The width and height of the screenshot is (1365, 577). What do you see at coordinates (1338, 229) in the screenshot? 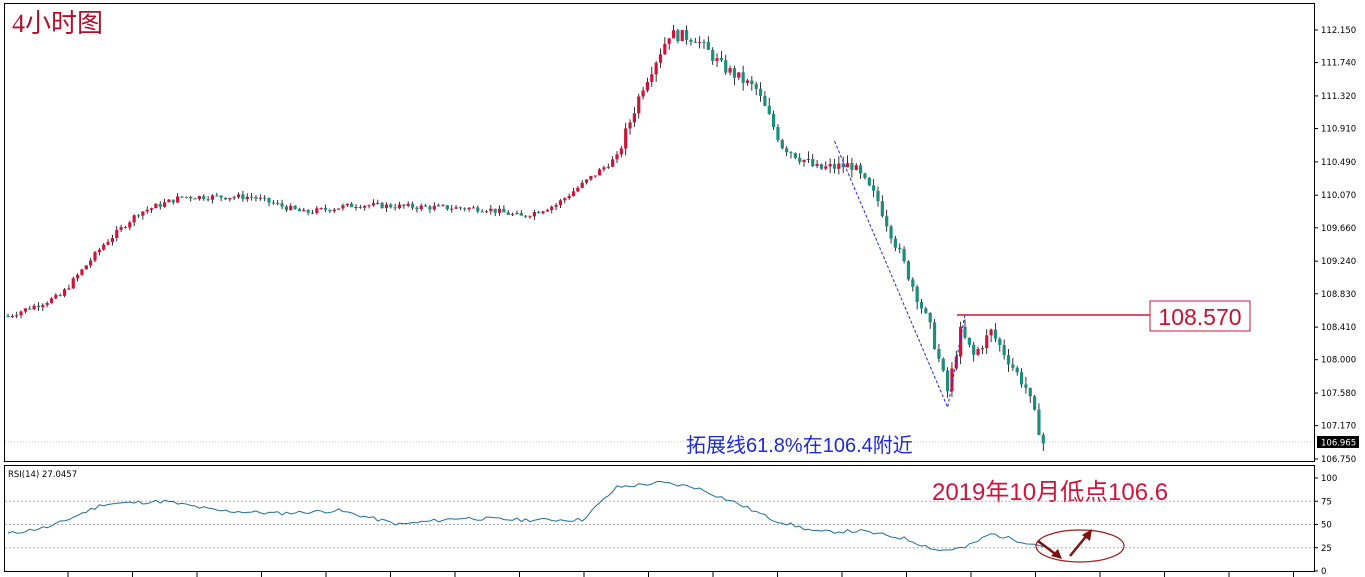
I see `price-tick-label: 109.660` at bounding box center [1338, 229].